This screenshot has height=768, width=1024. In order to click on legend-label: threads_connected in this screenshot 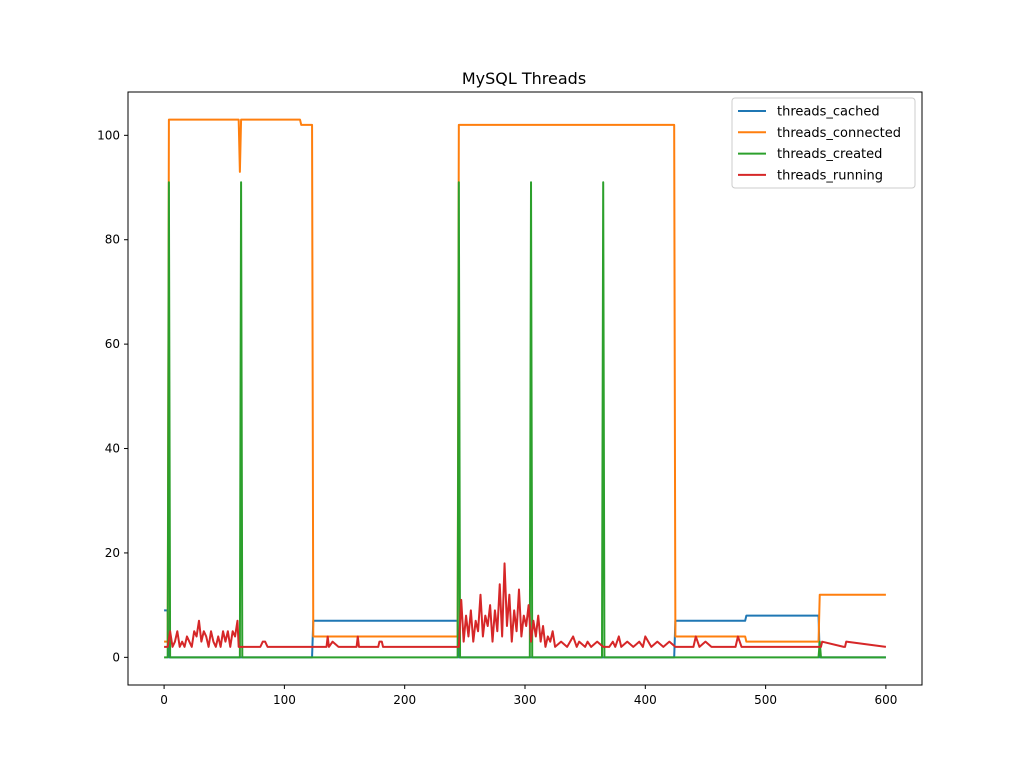, I will do `click(839, 133)`.